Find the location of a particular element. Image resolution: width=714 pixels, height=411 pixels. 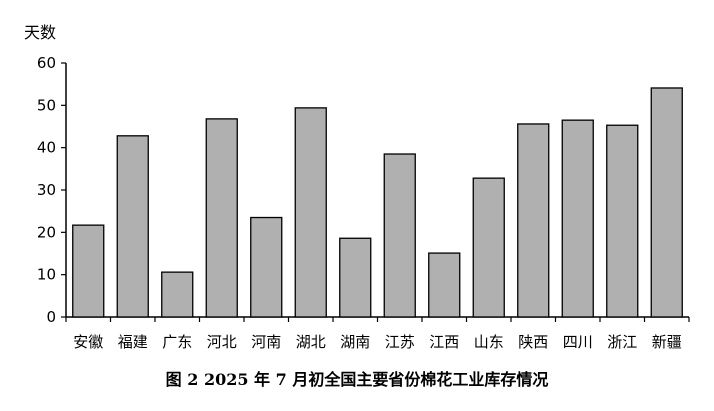

x-tick-label: 湖南 is located at coordinates (355, 342).